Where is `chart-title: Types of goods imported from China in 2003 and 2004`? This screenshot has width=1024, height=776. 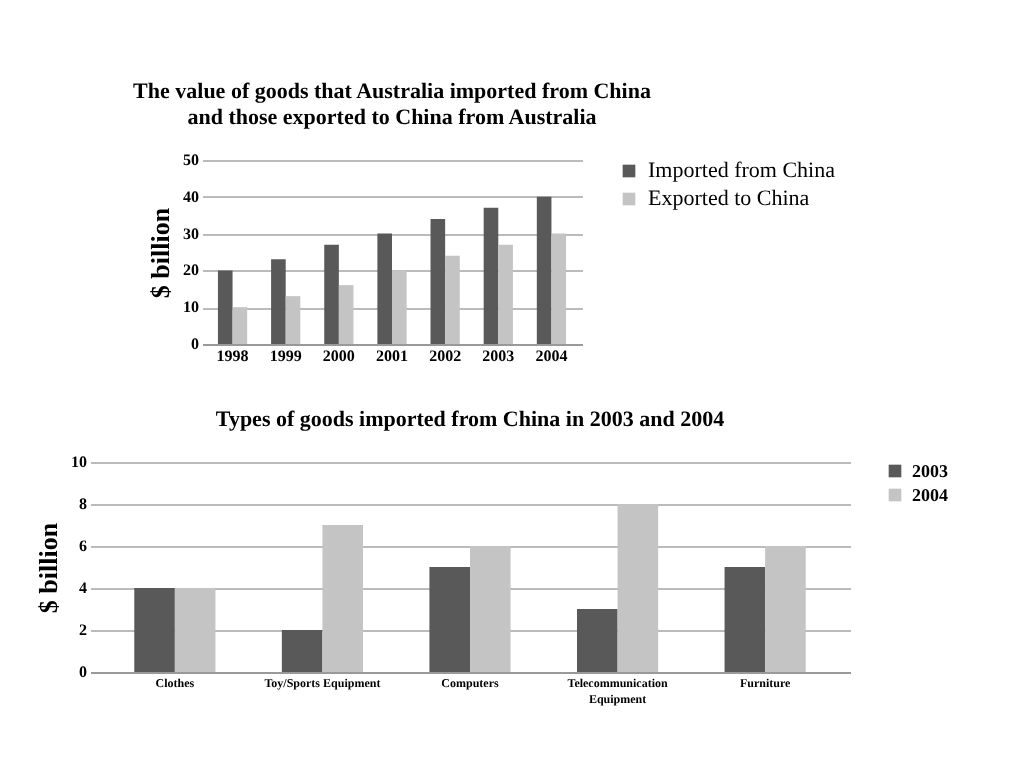 chart-title: Types of goods imported from China in 2003 and 2004 is located at coordinates (470, 420).